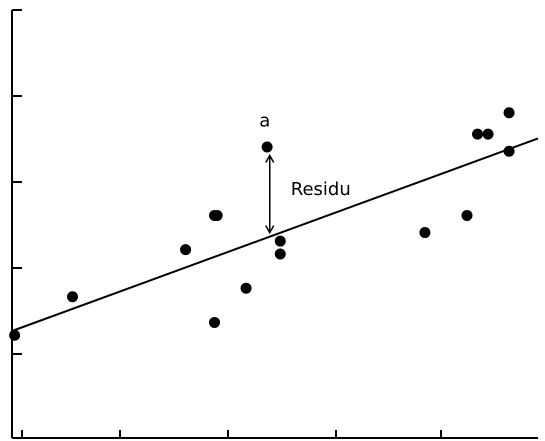  What do you see at coordinates (305, 154) in the screenshot?
I see `annotation-layer: a Residu` at bounding box center [305, 154].